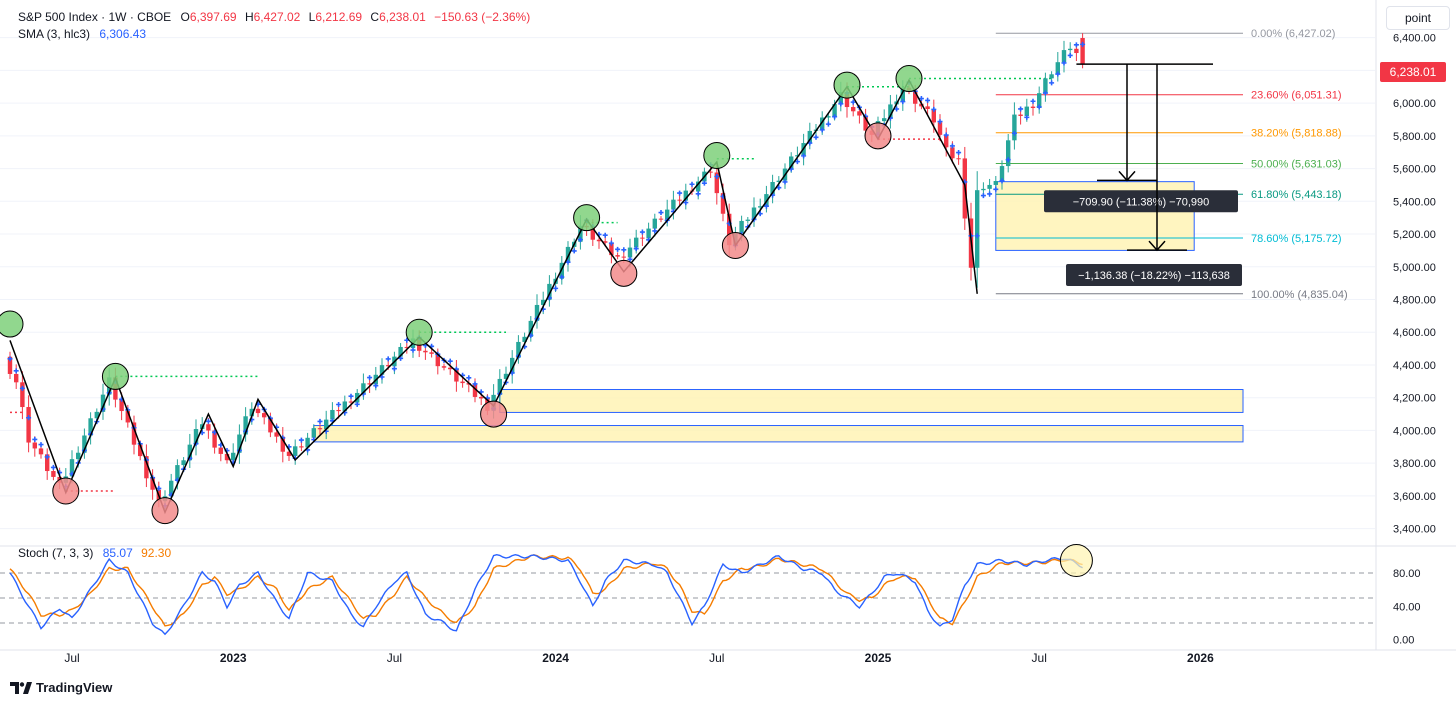 The image size is (1456, 707). What do you see at coordinates (277, 17) in the screenshot?
I see `high-value: 6,427.02` at bounding box center [277, 17].